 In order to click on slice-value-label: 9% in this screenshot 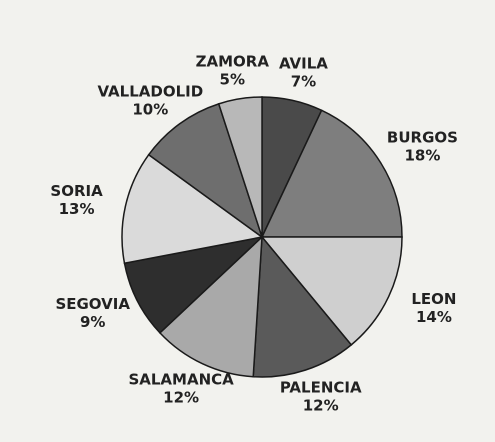, I will do `click(92, 322)`.